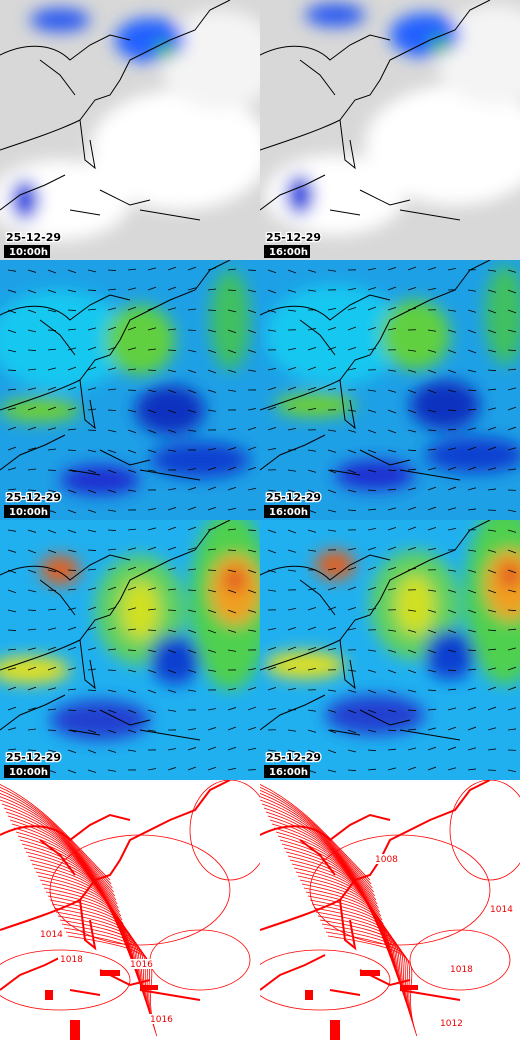  I want to click on map-panel: 1014 1018 1016 1016, so click(130, 910).